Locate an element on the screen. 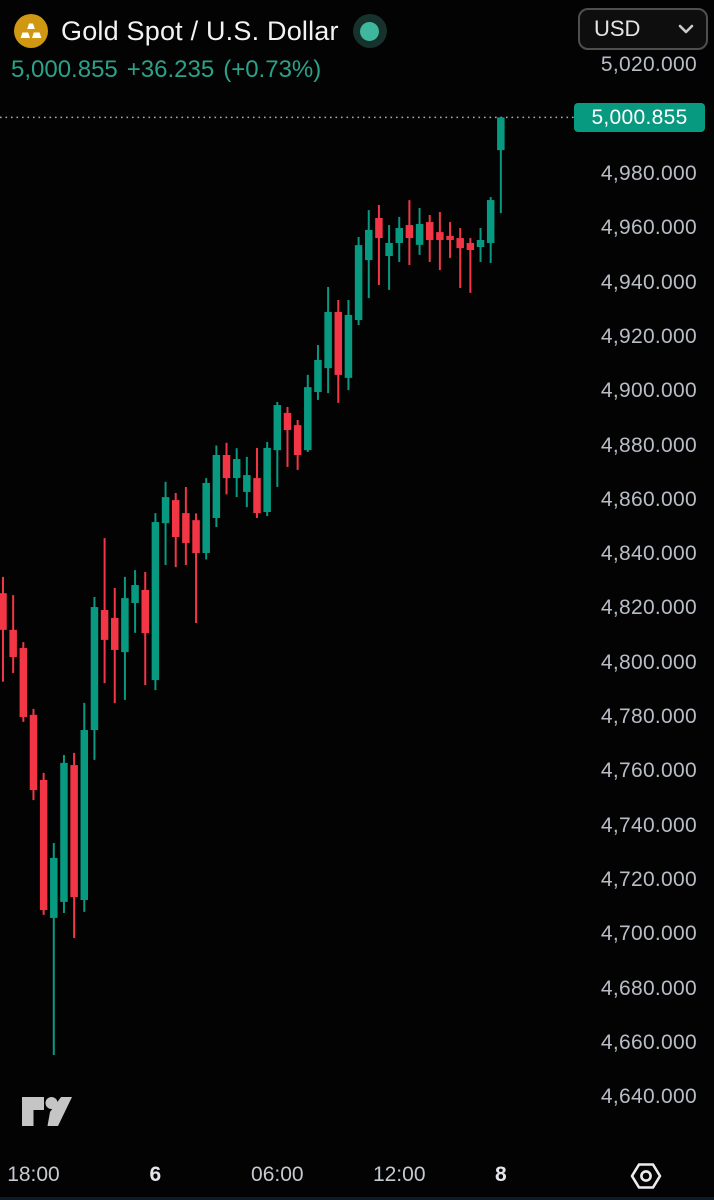  last-price-label: 5,000.855 is located at coordinates (639, 117).